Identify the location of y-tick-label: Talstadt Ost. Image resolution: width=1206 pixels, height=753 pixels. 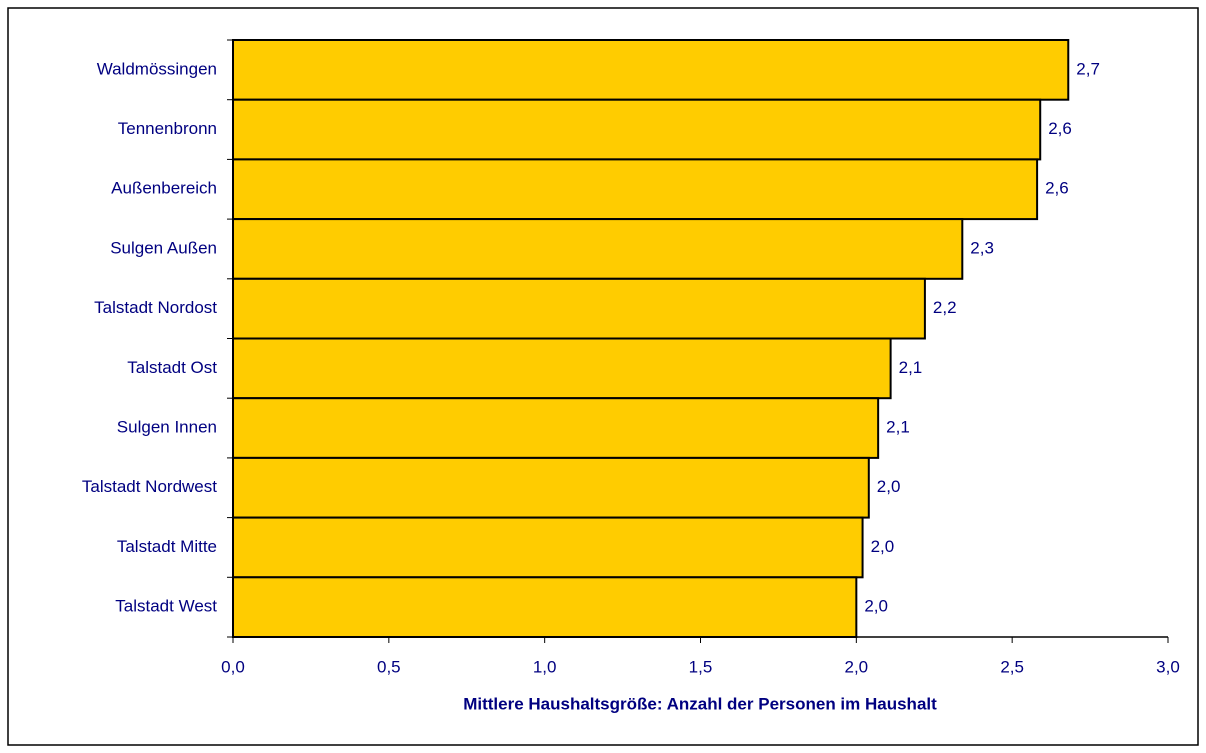
(172, 367).